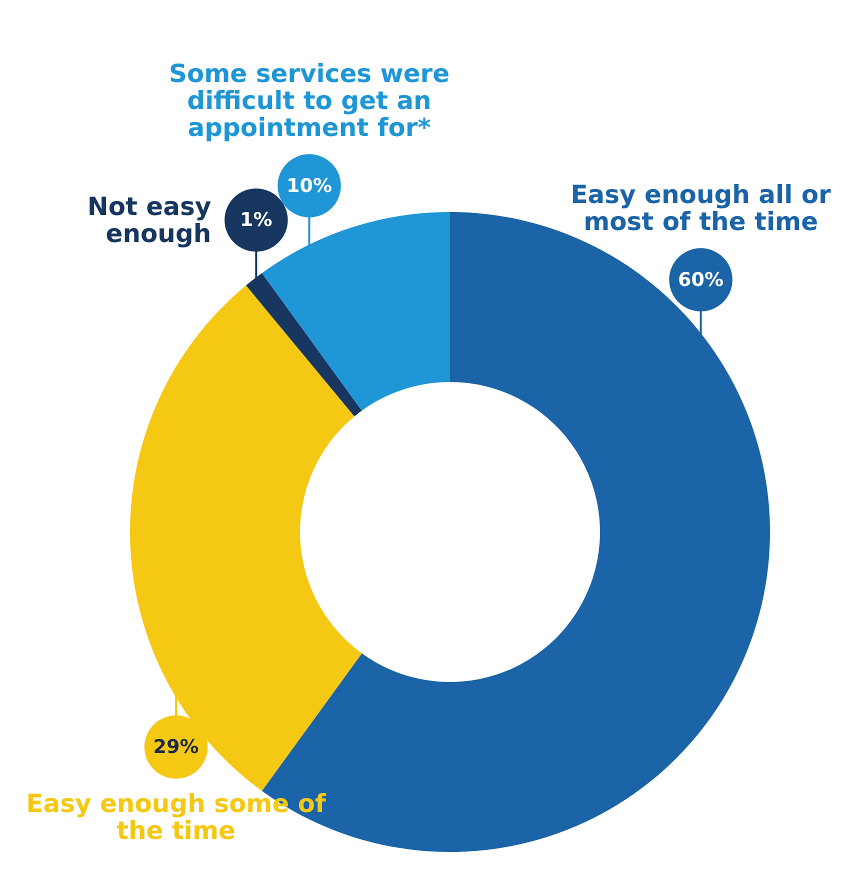 The image size is (865, 875). What do you see at coordinates (701, 208) in the screenshot?
I see `slice-label: Easy enough all or most of the time` at bounding box center [701, 208].